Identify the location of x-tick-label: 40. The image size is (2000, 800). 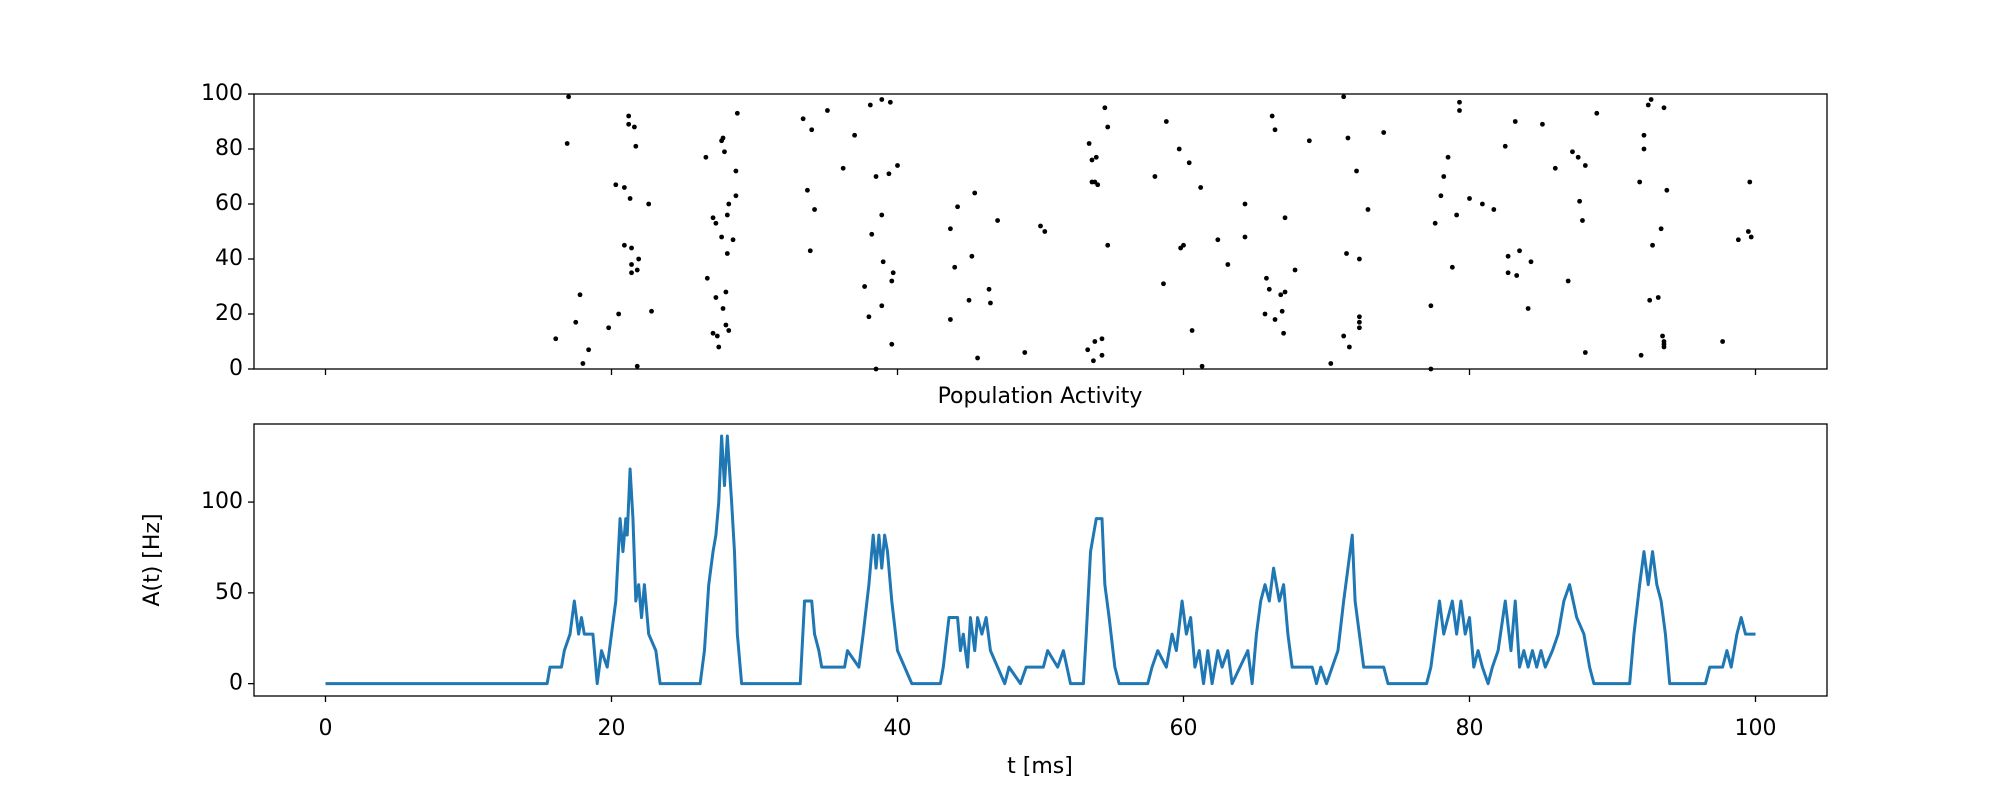
(898, 728).